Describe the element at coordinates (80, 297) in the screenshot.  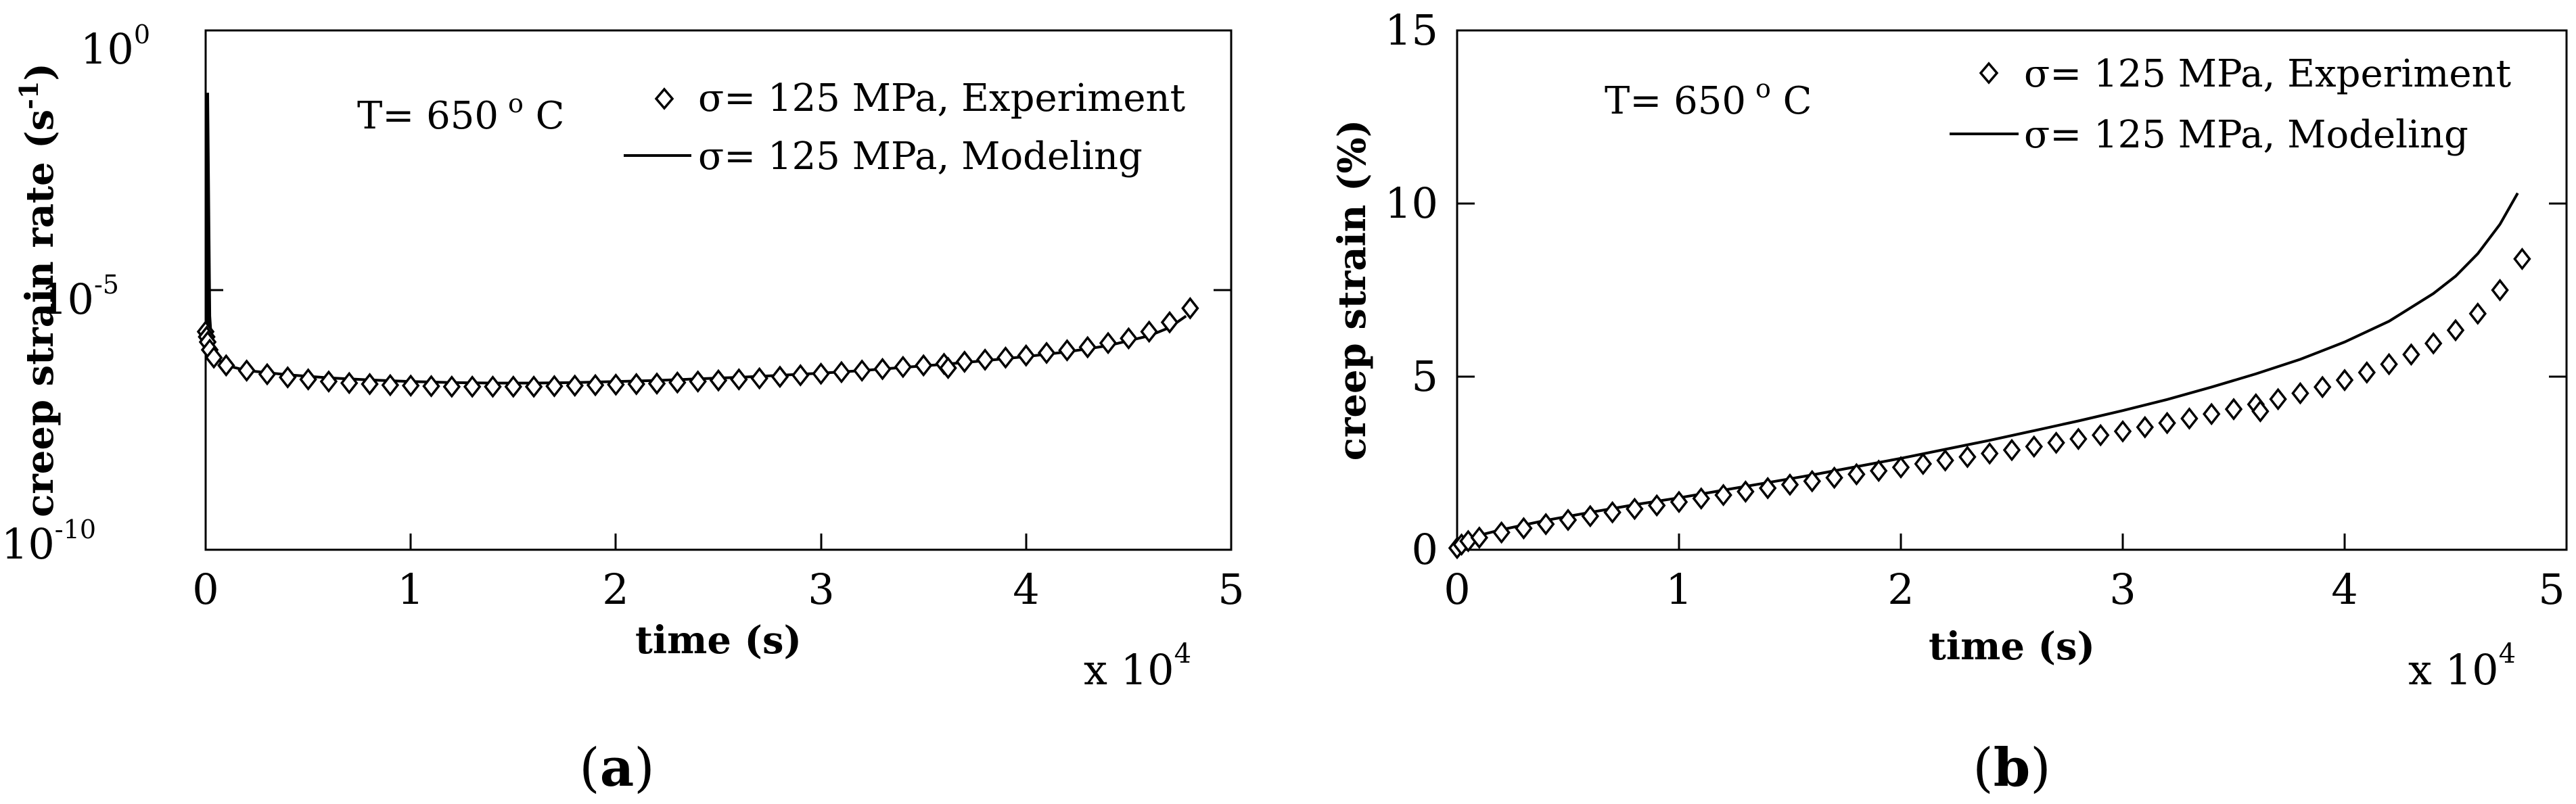
I see `panel-a-ytick-label-1: 10-5` at that location.